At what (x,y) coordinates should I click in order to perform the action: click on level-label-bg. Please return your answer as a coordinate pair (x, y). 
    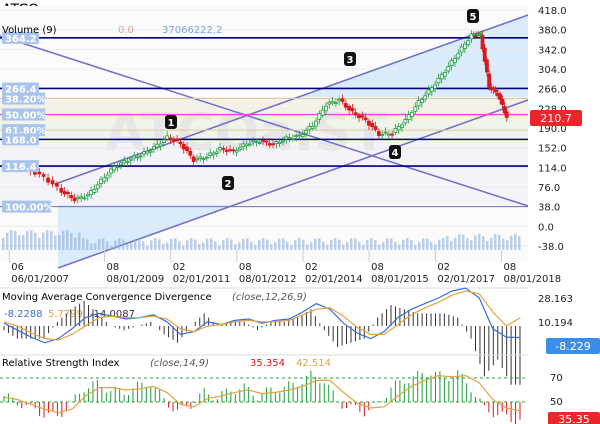
    Looking at the image, I should click on (20, 166).